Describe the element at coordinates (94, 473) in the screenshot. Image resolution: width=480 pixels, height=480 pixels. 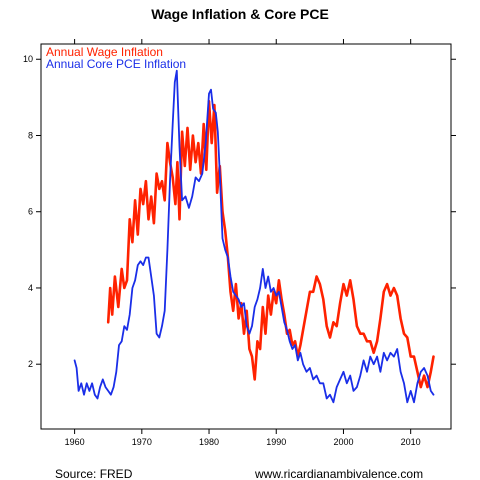
I see `source-note: Source: FRED` at that location.